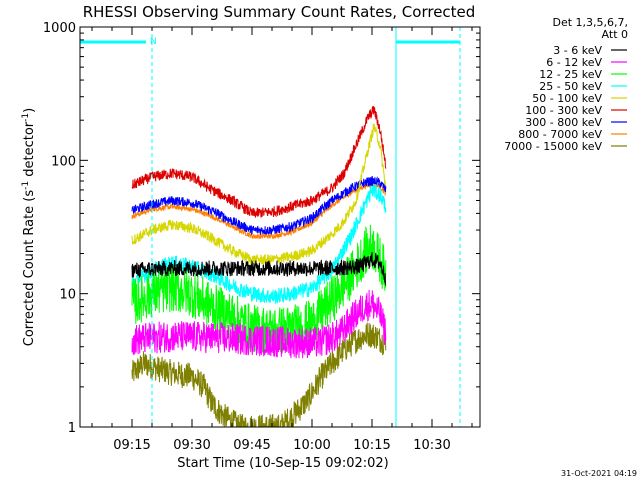  Describe the element at coordinates (560, 134) in the screenshot. I see `legend-label-7: 800 - 7000 keV` at that location.